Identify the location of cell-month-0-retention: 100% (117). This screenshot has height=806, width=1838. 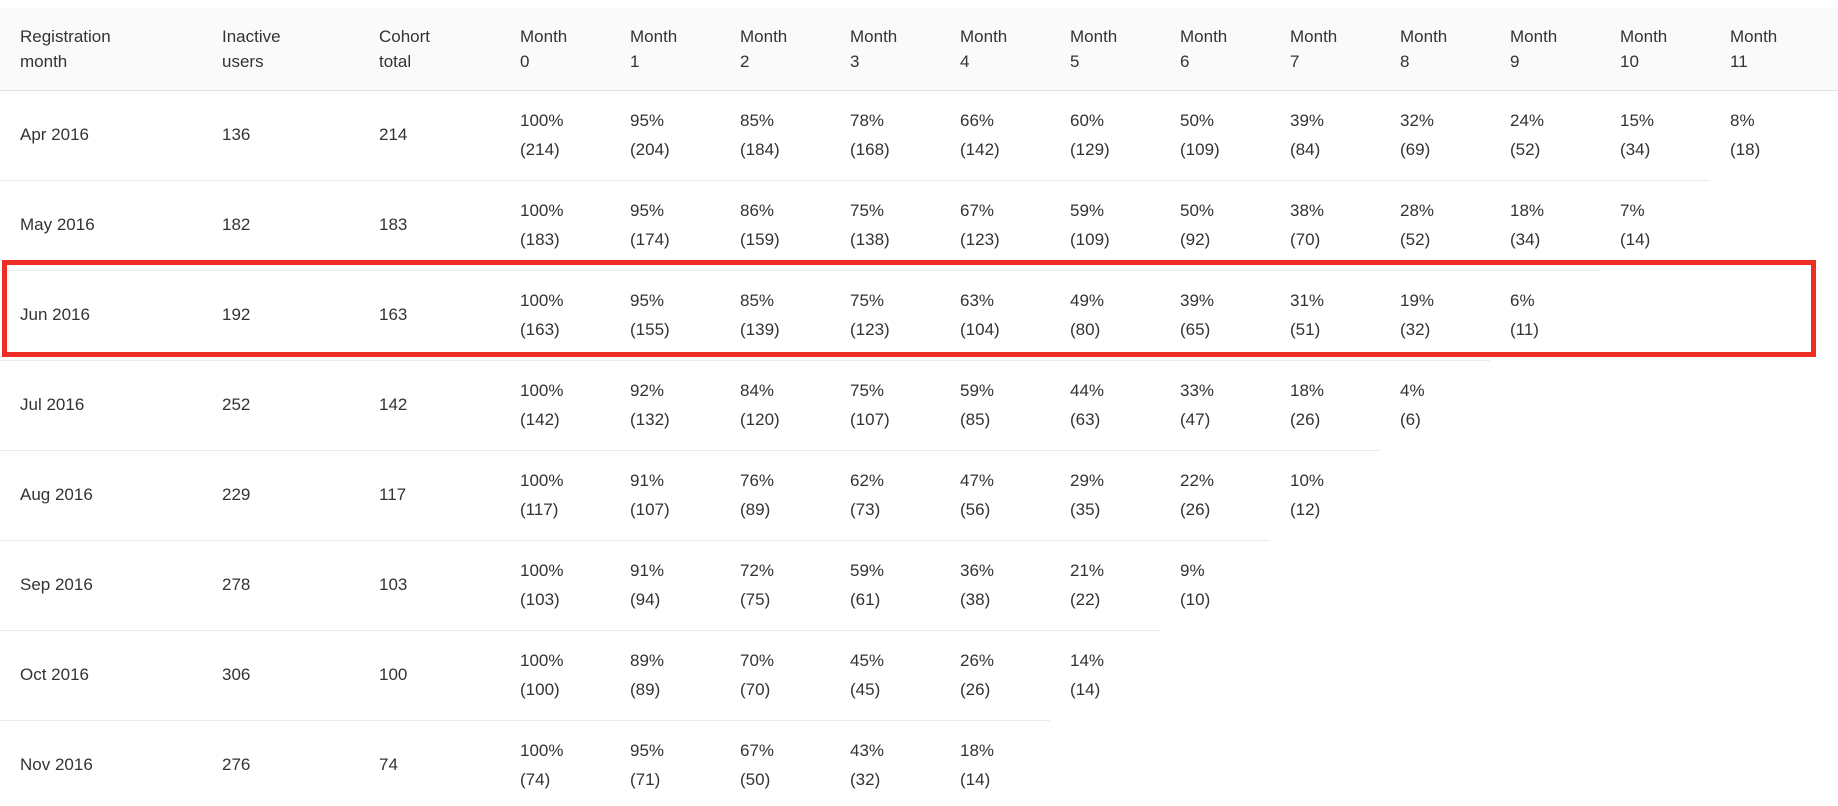
(555, 494).